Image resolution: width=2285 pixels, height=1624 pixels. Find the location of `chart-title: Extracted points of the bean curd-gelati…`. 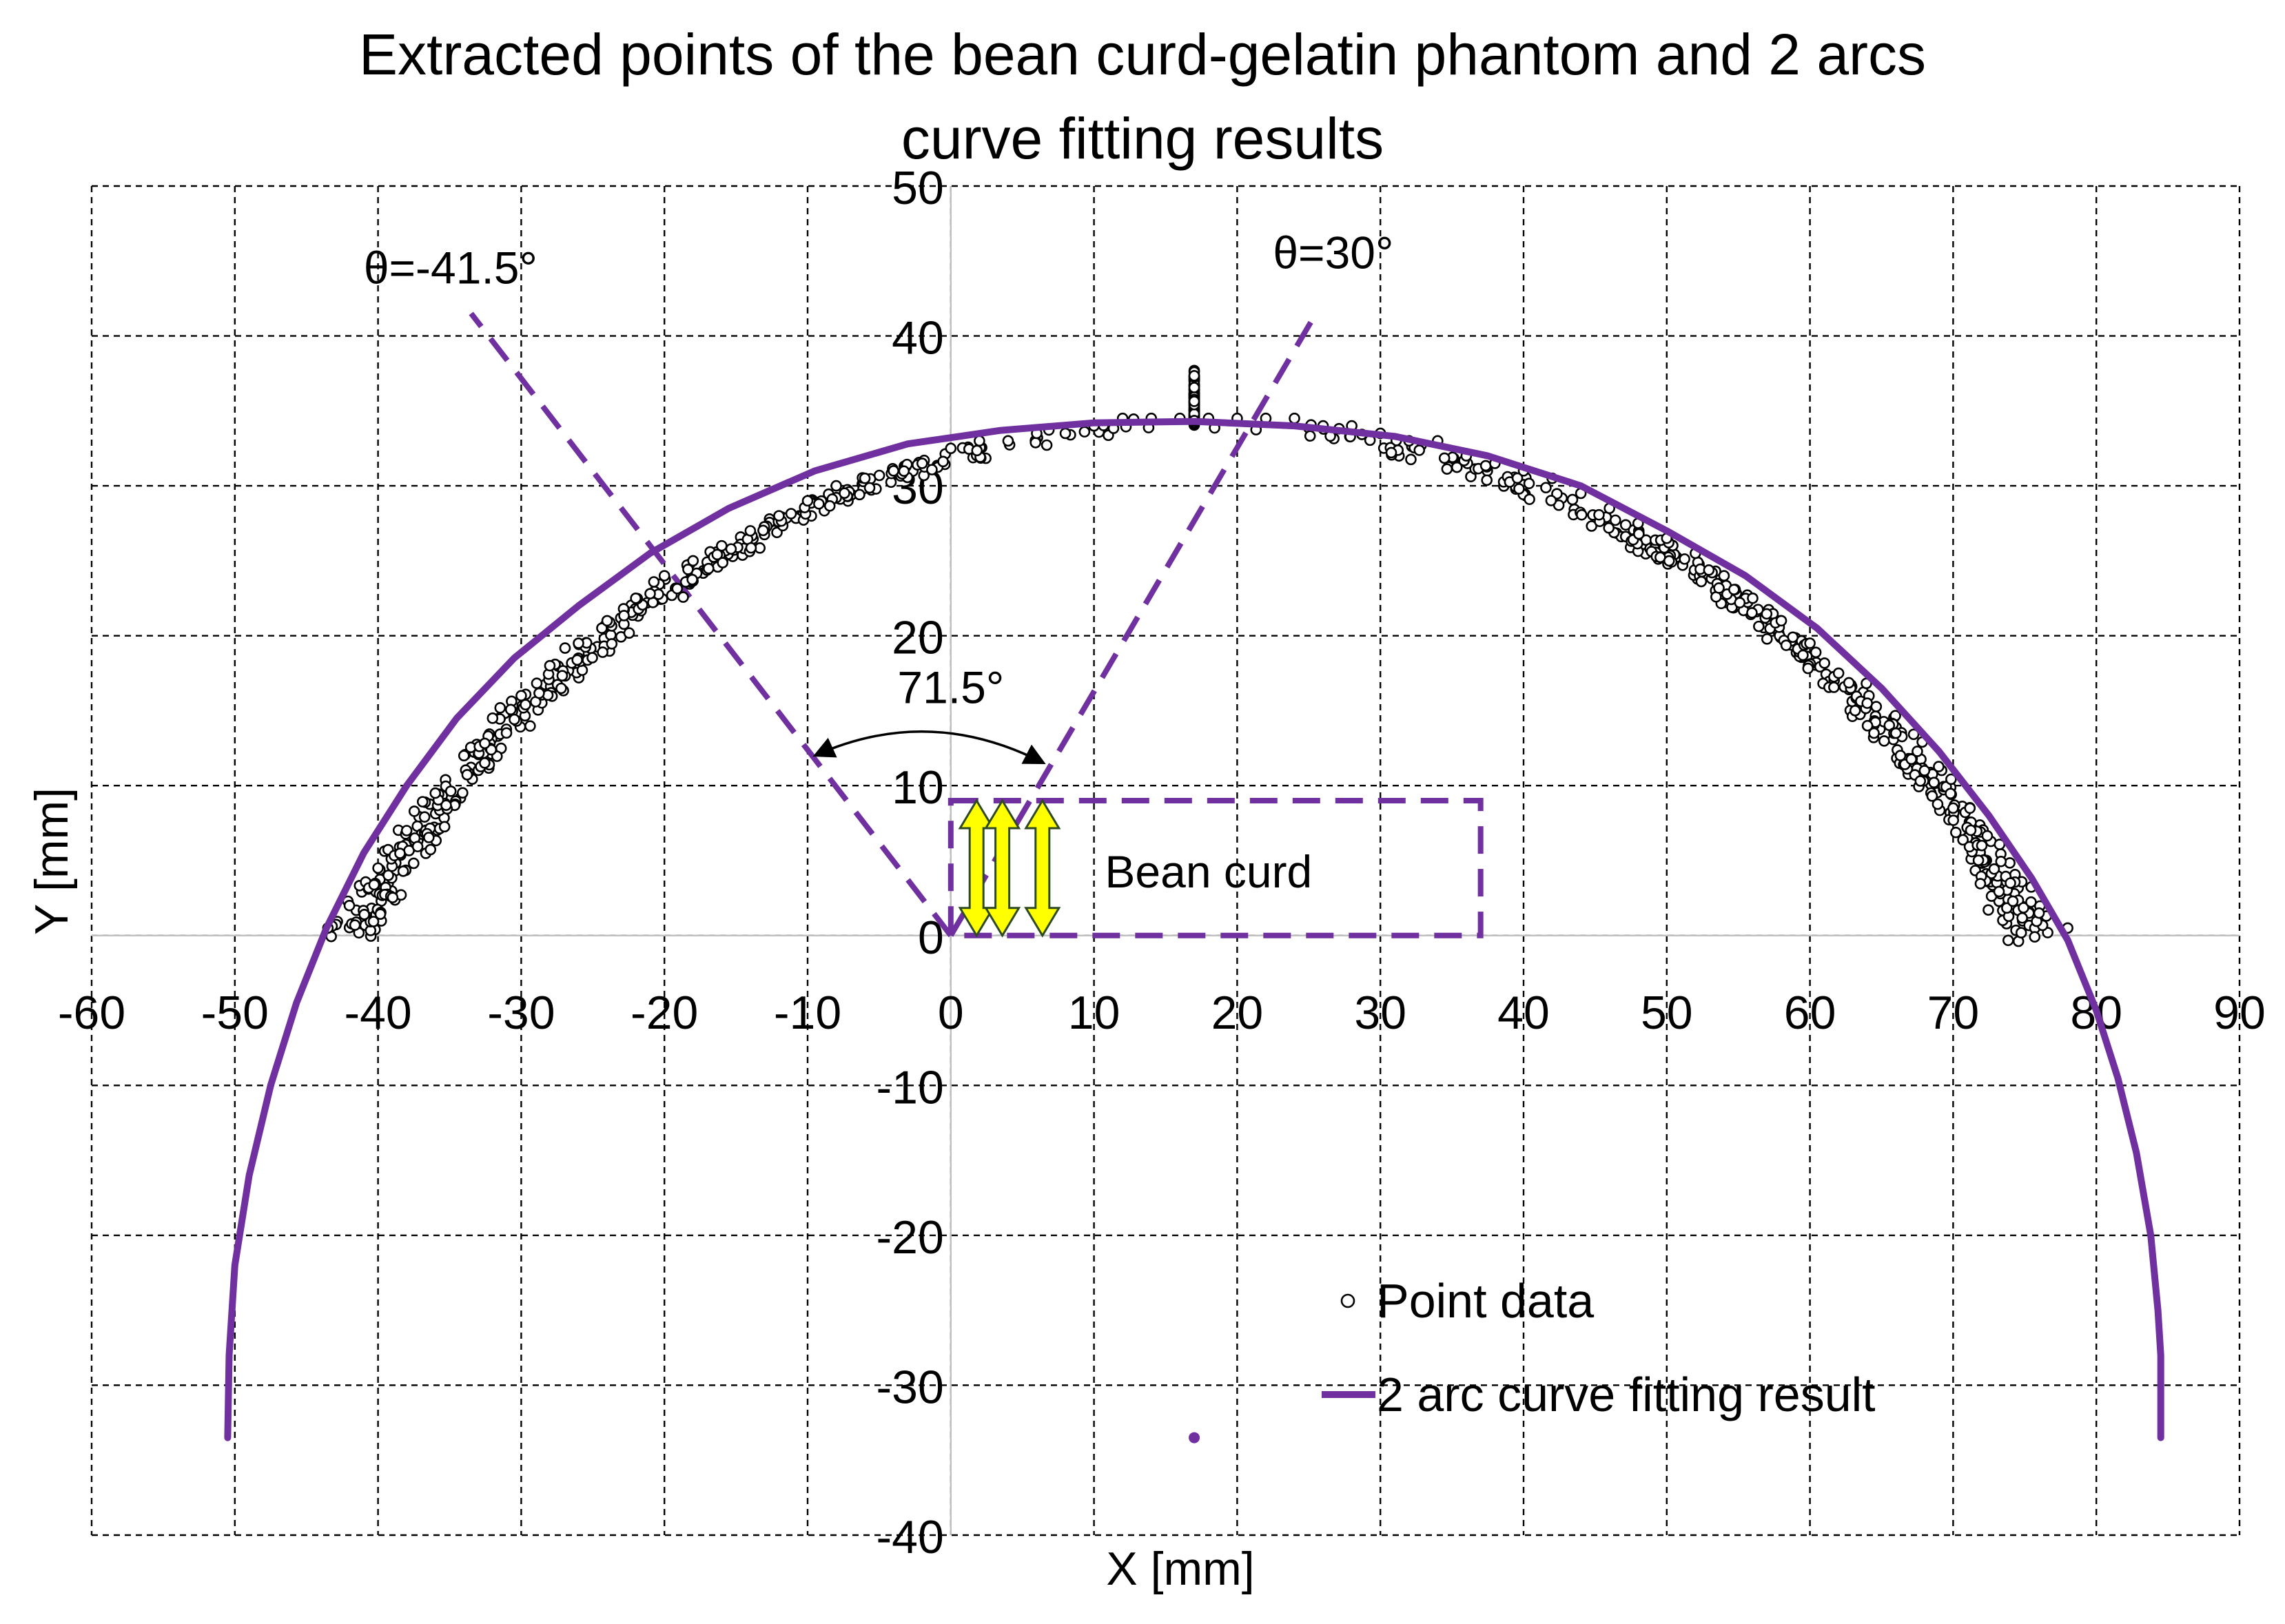

chart-title: Extracted points of the bean curd-gelati… is located at coordinates (1142, 96).